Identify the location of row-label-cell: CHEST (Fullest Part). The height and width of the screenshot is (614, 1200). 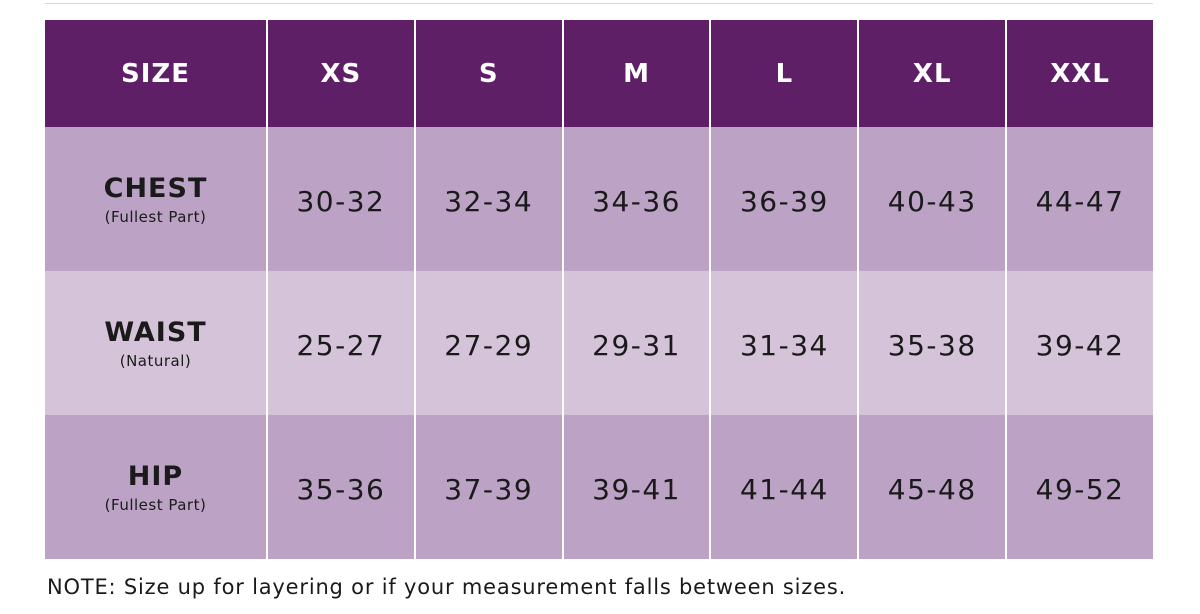
(155, 199).